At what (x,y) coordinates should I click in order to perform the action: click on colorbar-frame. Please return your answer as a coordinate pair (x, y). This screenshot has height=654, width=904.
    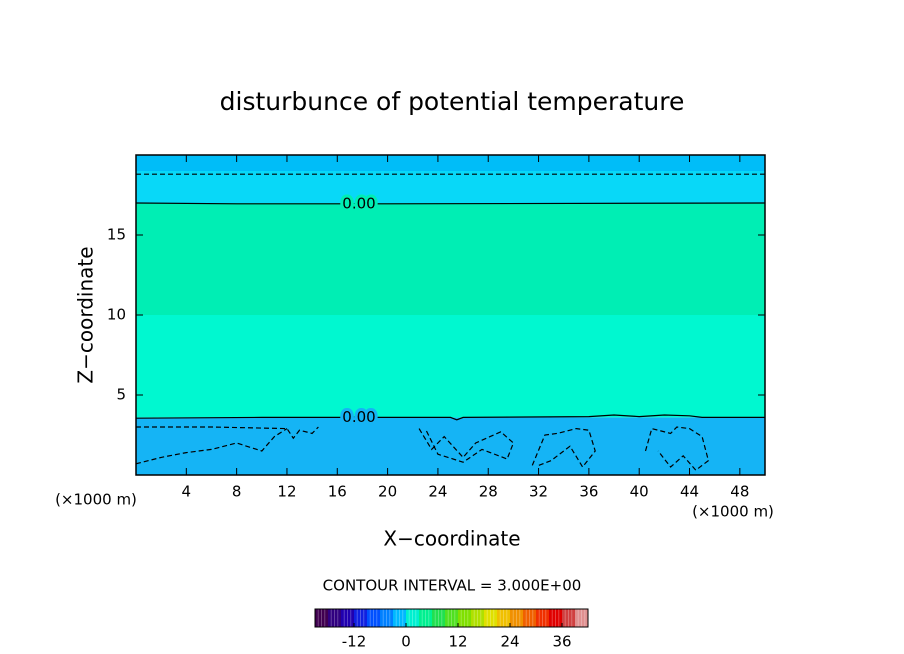
    Looking at the image, I should click on (451, 618).